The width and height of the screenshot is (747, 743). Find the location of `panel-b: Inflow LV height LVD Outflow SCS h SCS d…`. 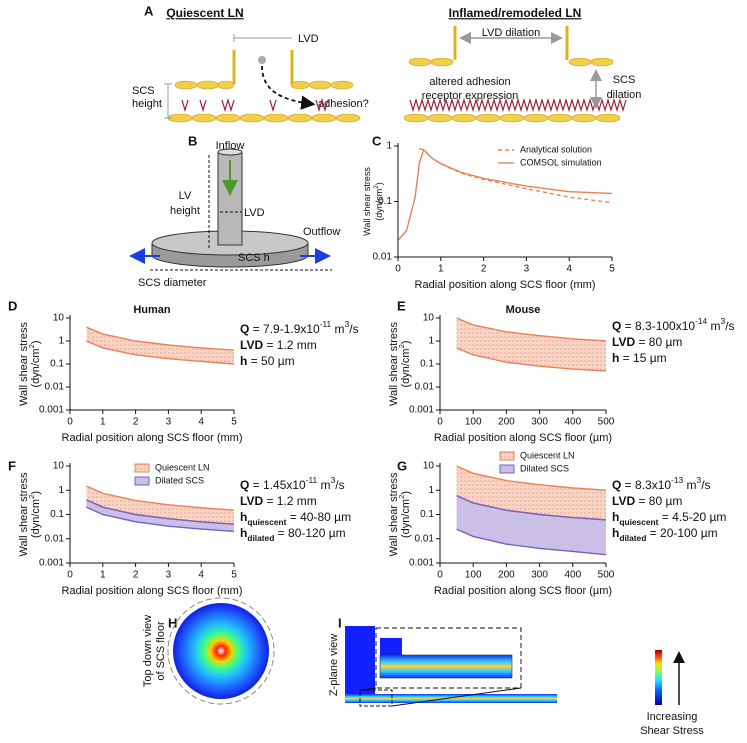

panel-b: Inflow LV height LVD Outflow SCS h SCS d… is located at coordinates (234, 214).